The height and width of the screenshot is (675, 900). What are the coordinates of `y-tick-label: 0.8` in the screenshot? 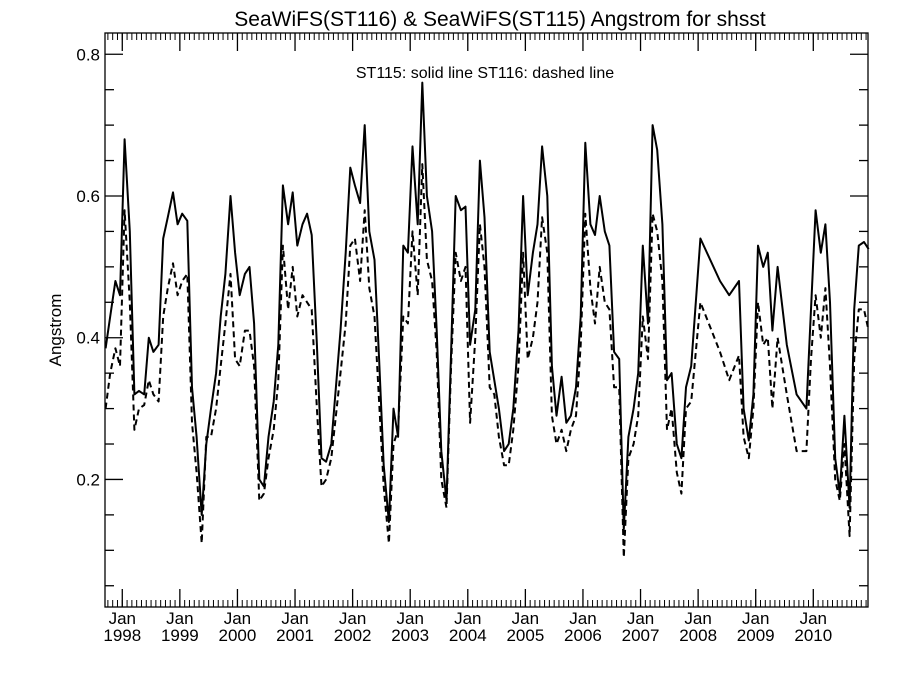 It's located at (88, 54).